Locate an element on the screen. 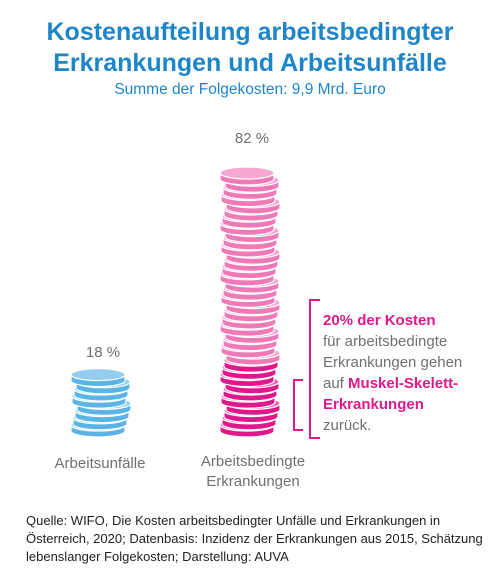  annotation-line-6: zurück. is located at coordinates (347, 425).